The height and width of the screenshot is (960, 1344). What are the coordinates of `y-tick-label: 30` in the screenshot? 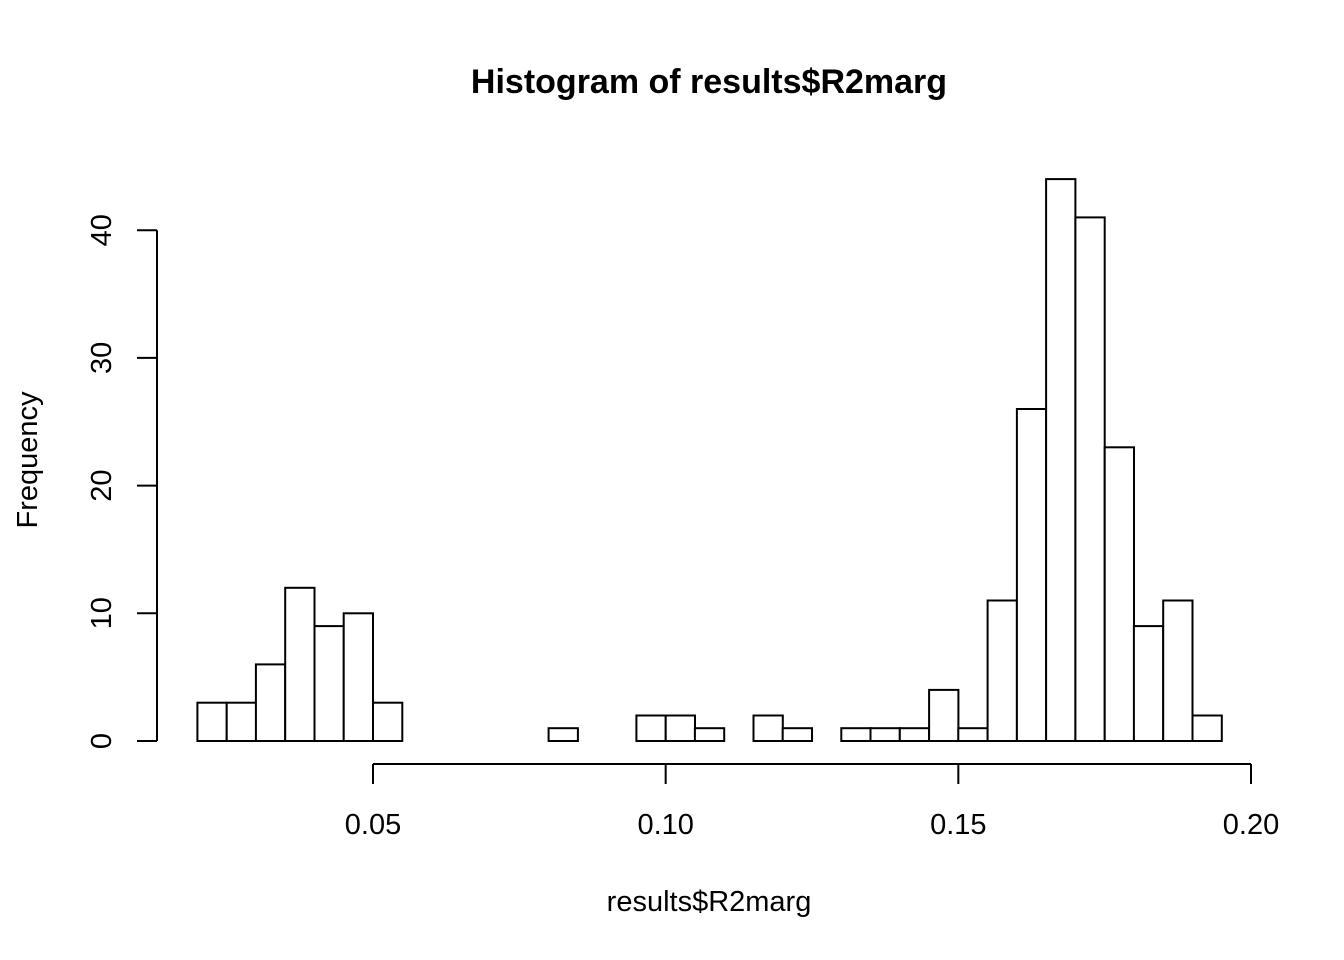 It's located at (102, 358).